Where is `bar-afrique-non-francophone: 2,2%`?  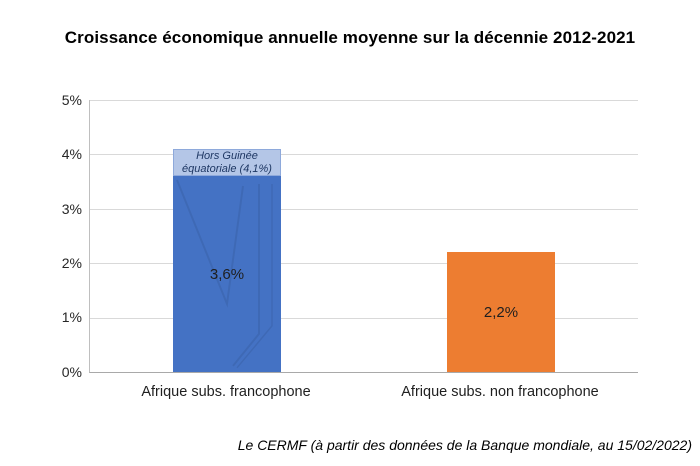
bar-afrique-non-francophone: 2,2% is located at coordinates (501, 312).